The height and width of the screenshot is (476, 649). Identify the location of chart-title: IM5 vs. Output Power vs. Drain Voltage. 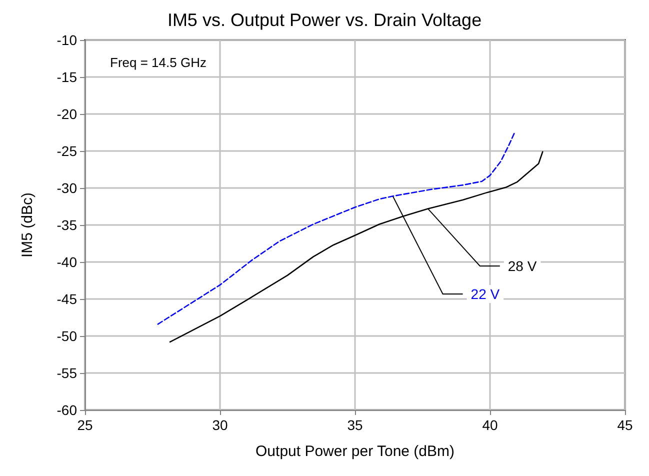
(324, 20).